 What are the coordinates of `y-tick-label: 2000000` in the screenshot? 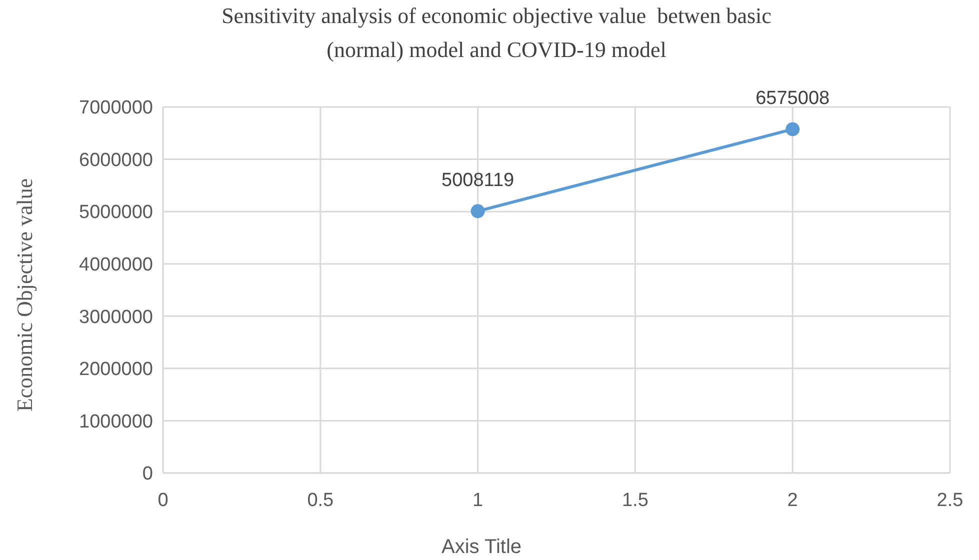 It's located at (116, 369).